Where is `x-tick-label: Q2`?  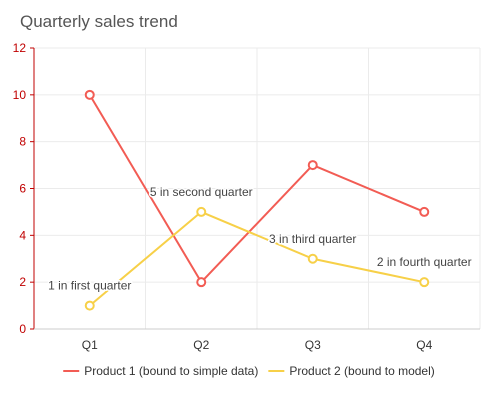 x-tick-label: Q2 is located at coordinates (201, 345).